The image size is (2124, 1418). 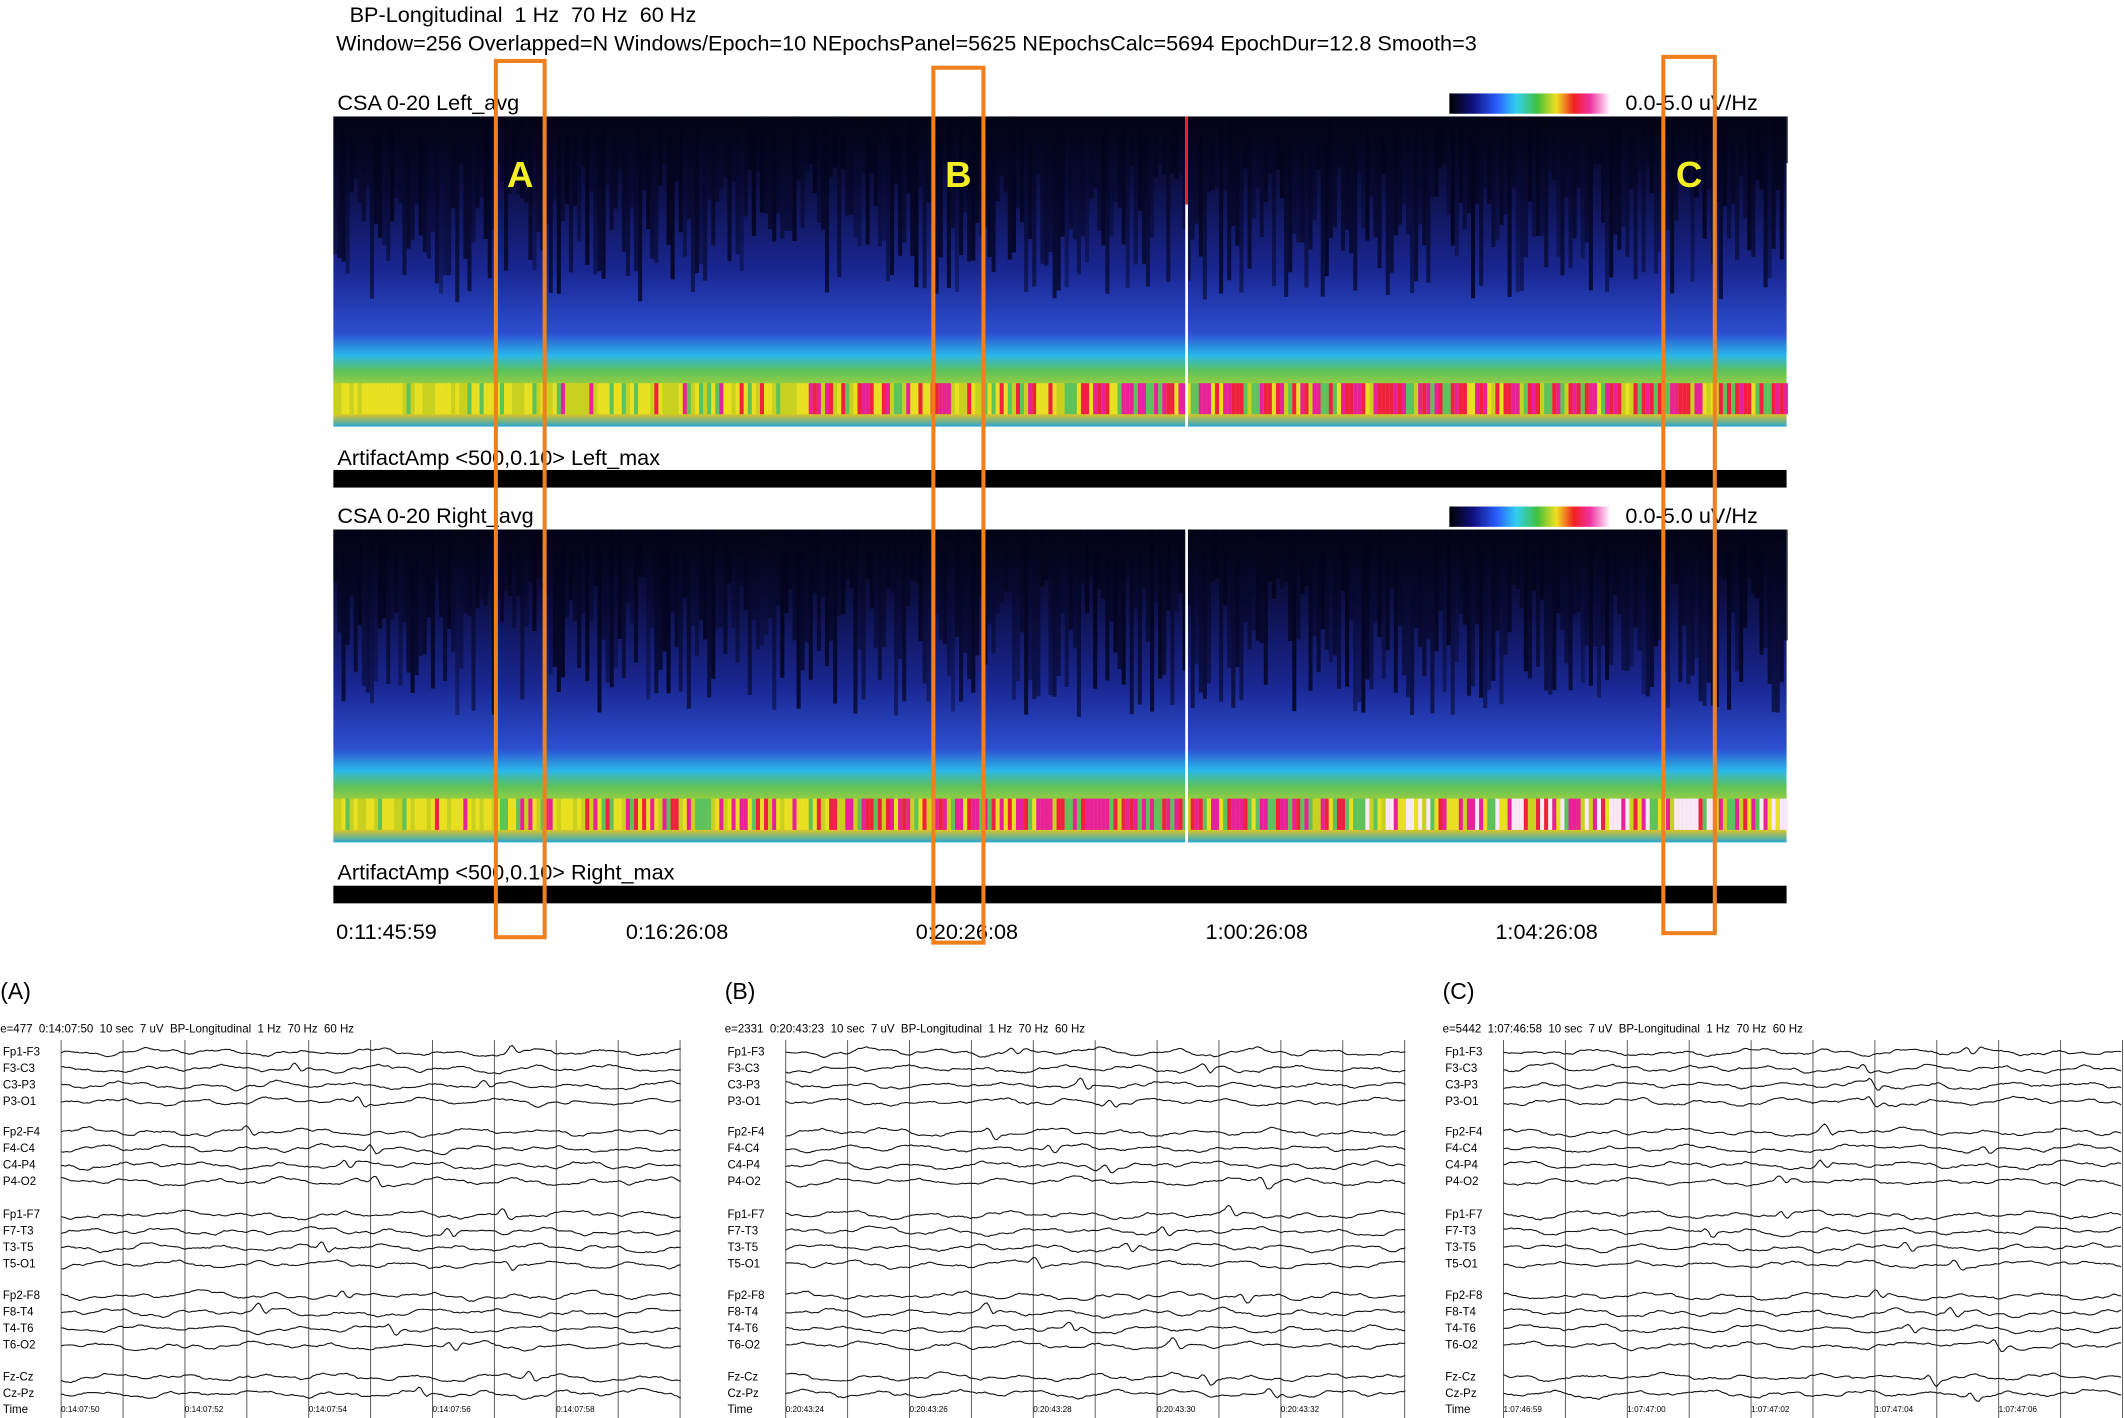 What do you see at coordinates (1894, 1409) in the screenshot?
I see `eeg-tick-label: 1:07:47:04` at bounding box center [1894, 1409].